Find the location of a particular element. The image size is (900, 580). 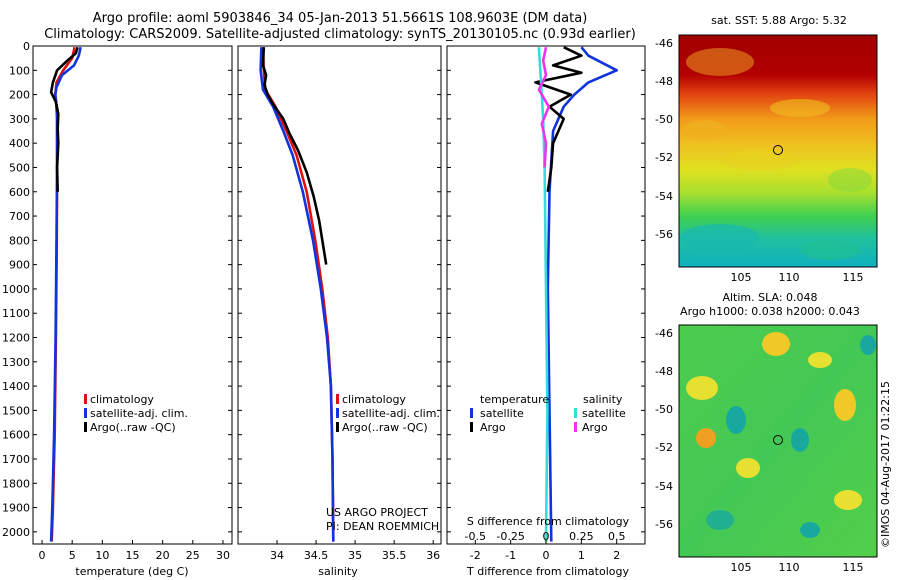

series-line-salinity-argo is located at coordinates (544, 107).